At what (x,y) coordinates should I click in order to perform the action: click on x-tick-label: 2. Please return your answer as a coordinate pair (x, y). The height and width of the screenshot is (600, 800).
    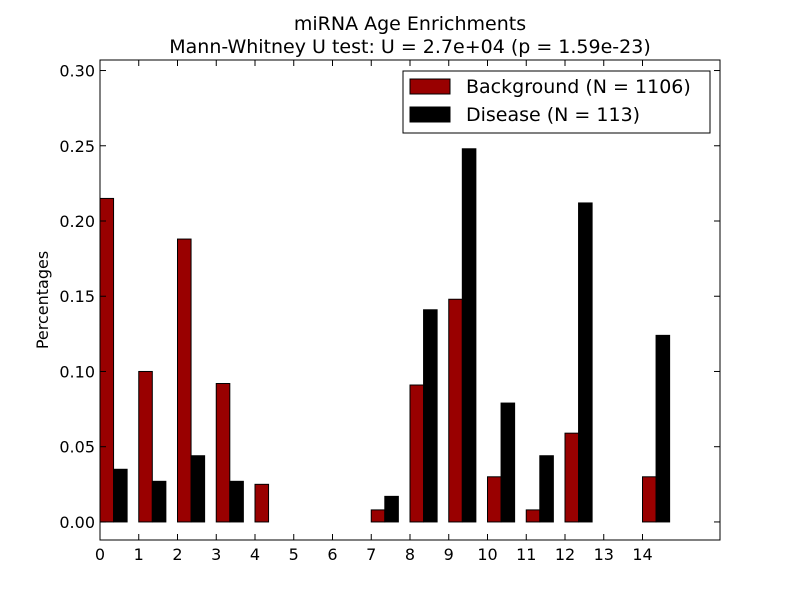
    Looking at the image, I should click on (177, 554).